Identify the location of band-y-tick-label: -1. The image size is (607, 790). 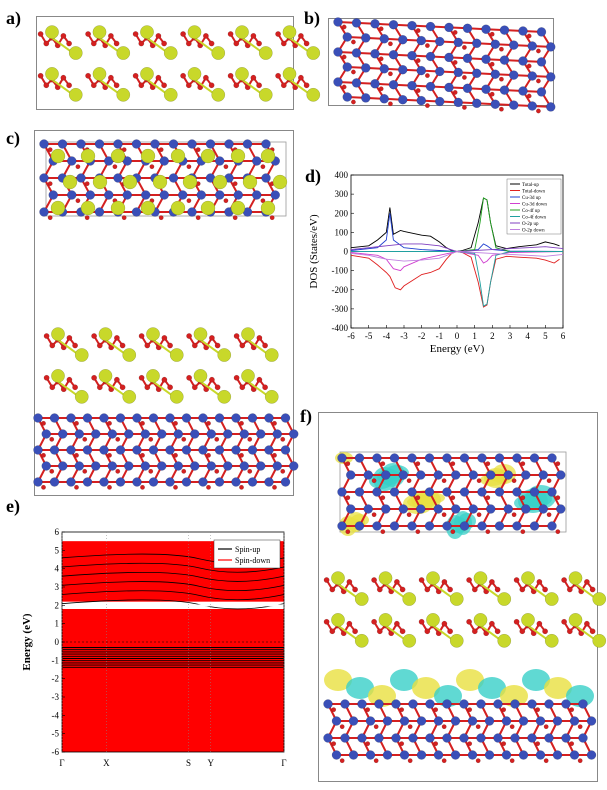
(56, 660).